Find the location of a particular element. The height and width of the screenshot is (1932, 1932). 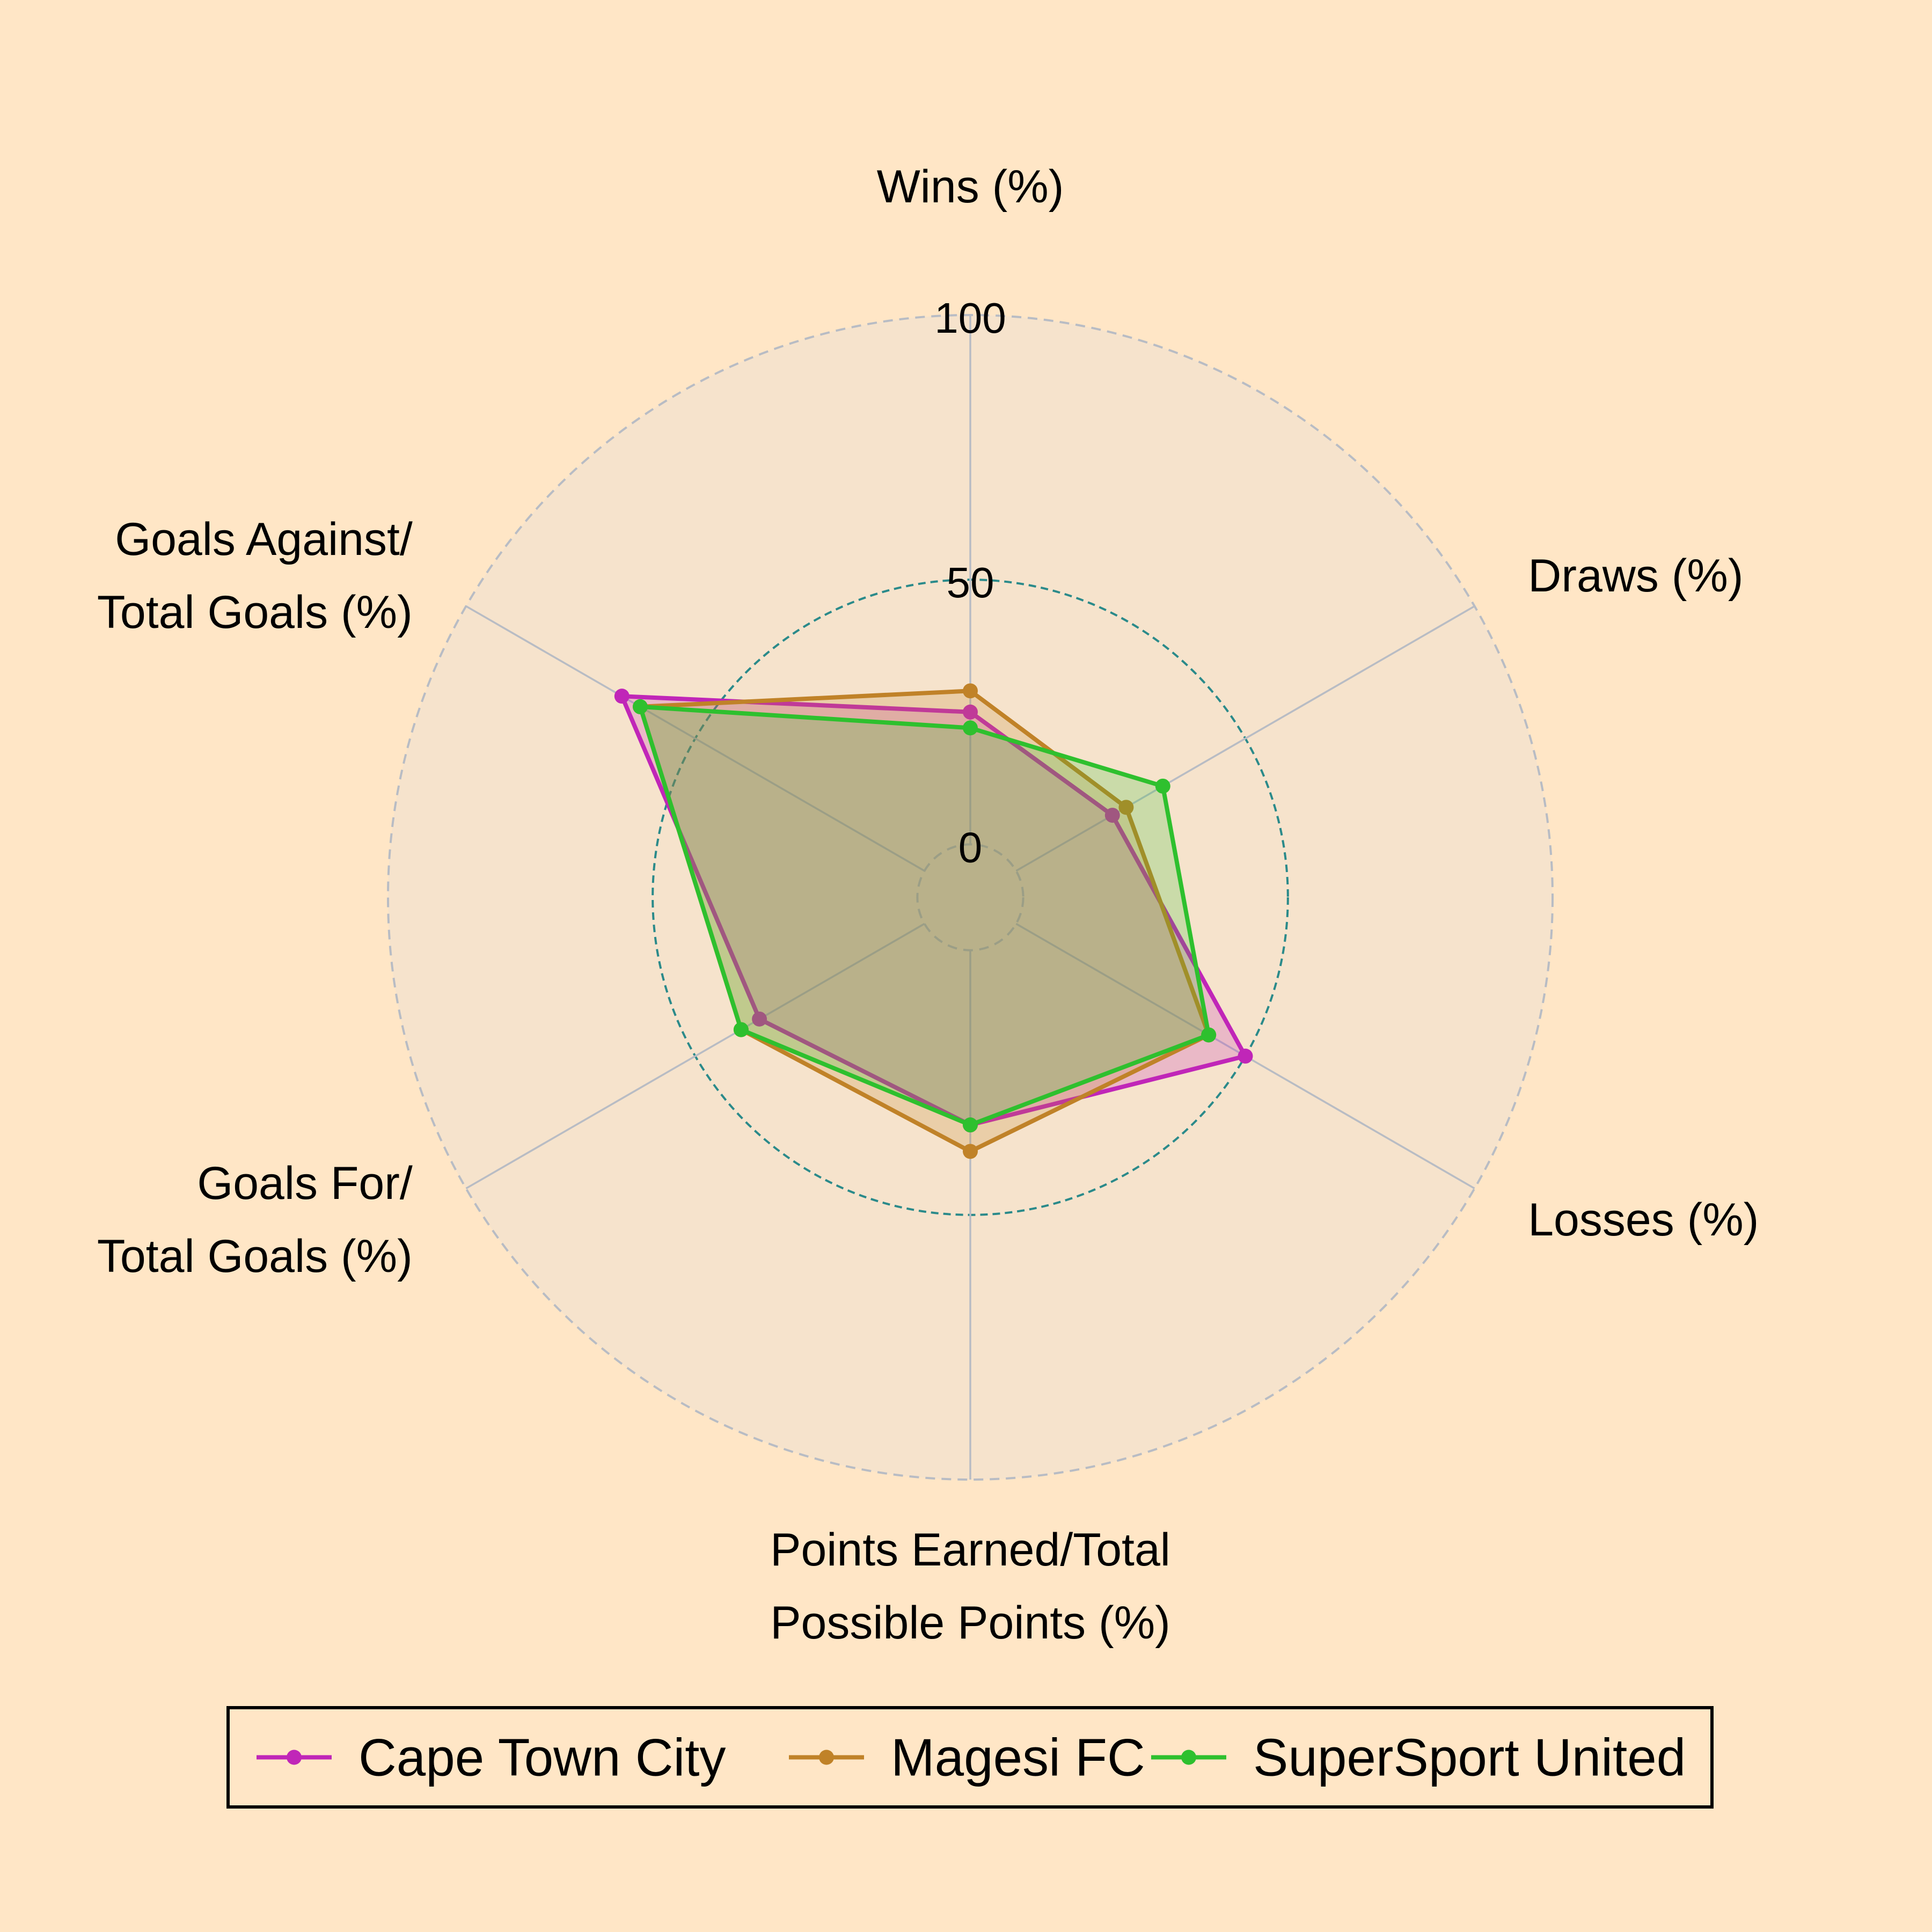

axis-label-1: Draws (%) is located at coordinates (1635, 576).